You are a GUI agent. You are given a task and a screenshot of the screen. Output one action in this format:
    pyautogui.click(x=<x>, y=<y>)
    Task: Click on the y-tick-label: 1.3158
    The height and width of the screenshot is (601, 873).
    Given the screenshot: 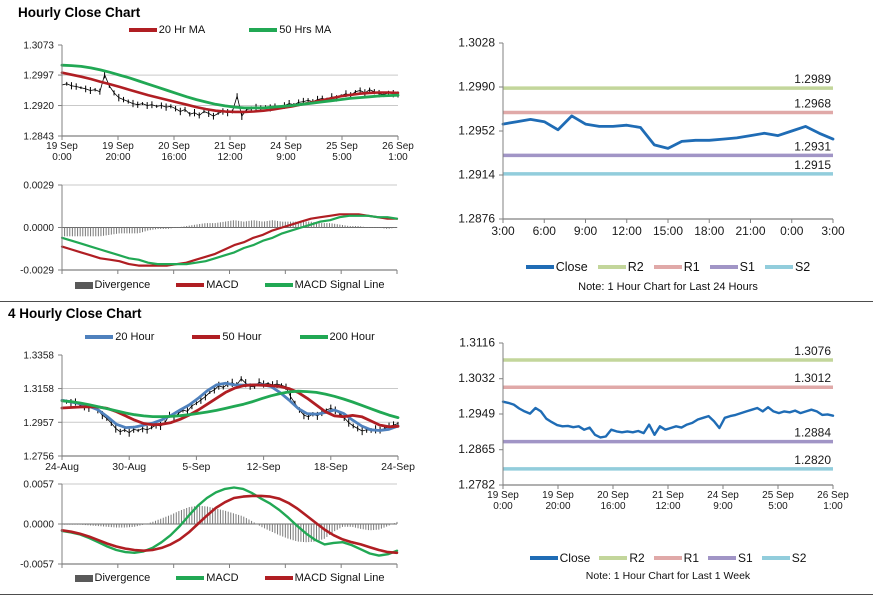 What is the action you would take?
    pyautogui.click(x=38, y=389)
    